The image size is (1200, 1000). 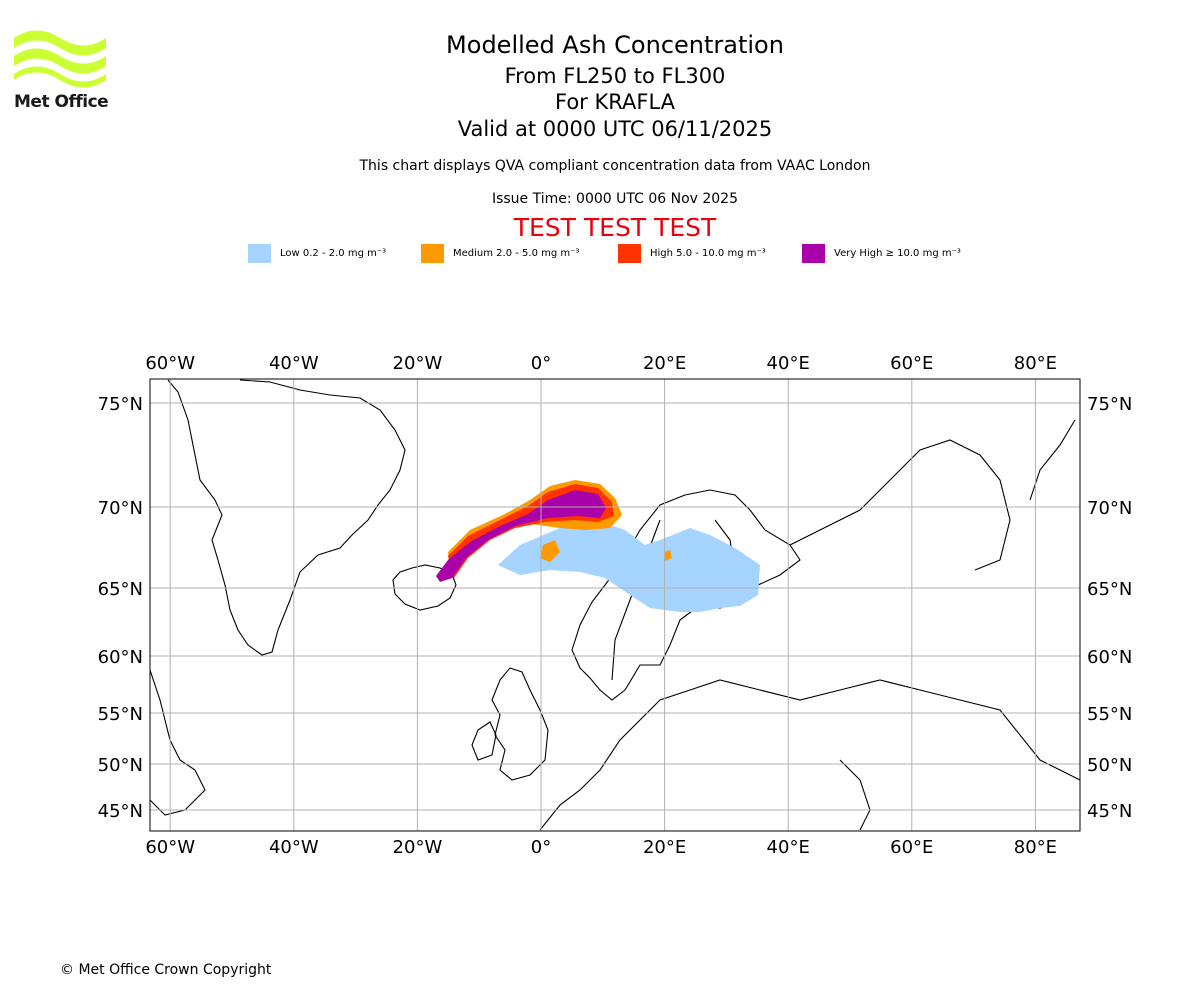 What do you see at coordinates (615, 227) in the screenshot?
I see `test-banner: TEST TEST TEST` at bounding box center [615, 227].